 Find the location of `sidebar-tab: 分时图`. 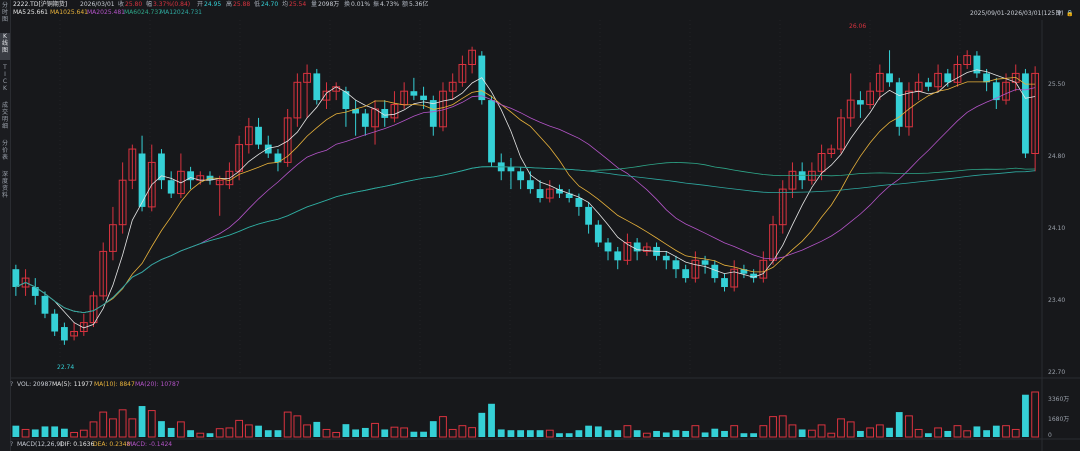

sidebar-tab: 分时图 is located at coordinates (4, 12).